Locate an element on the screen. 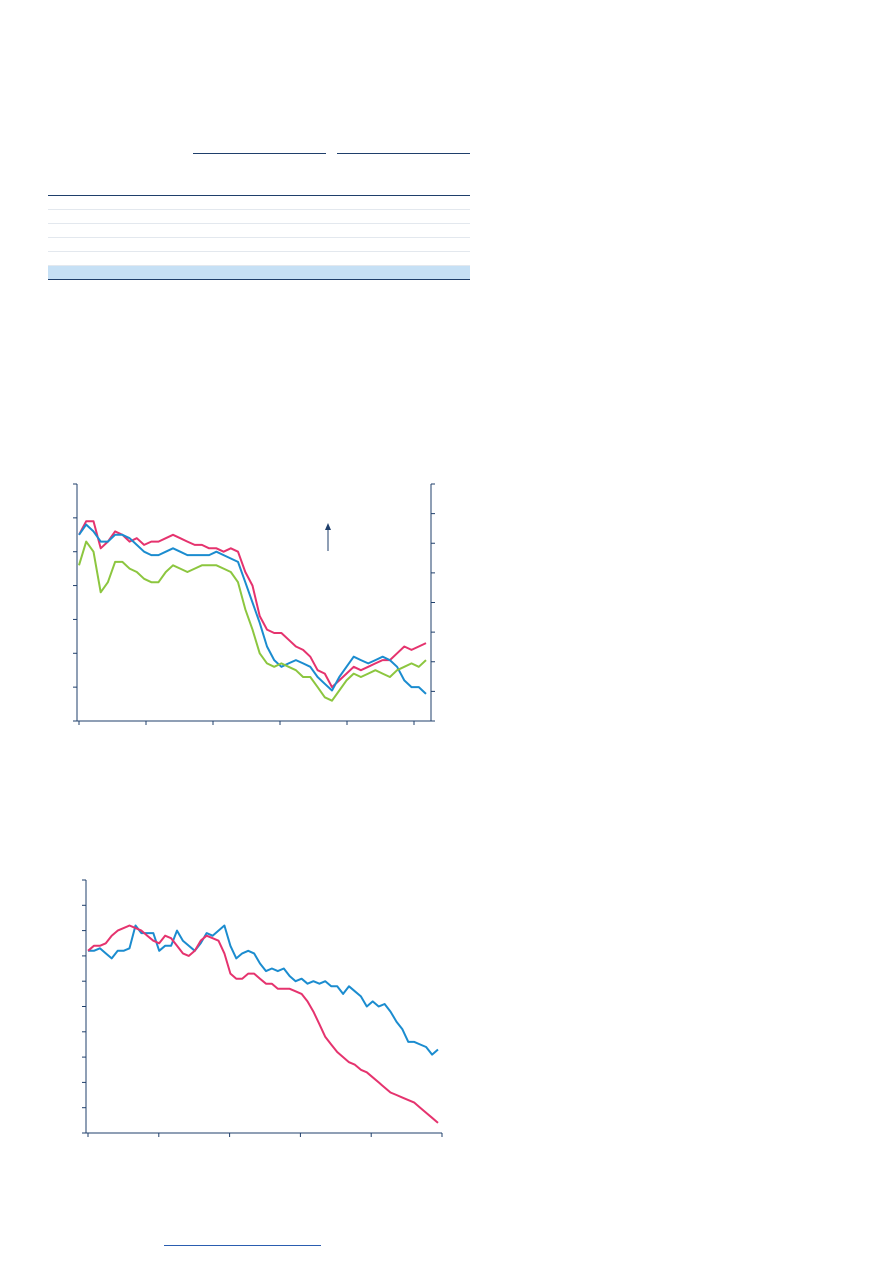 The image size is (893, 1263). table-top-rule is located at coordinates (259, 195).